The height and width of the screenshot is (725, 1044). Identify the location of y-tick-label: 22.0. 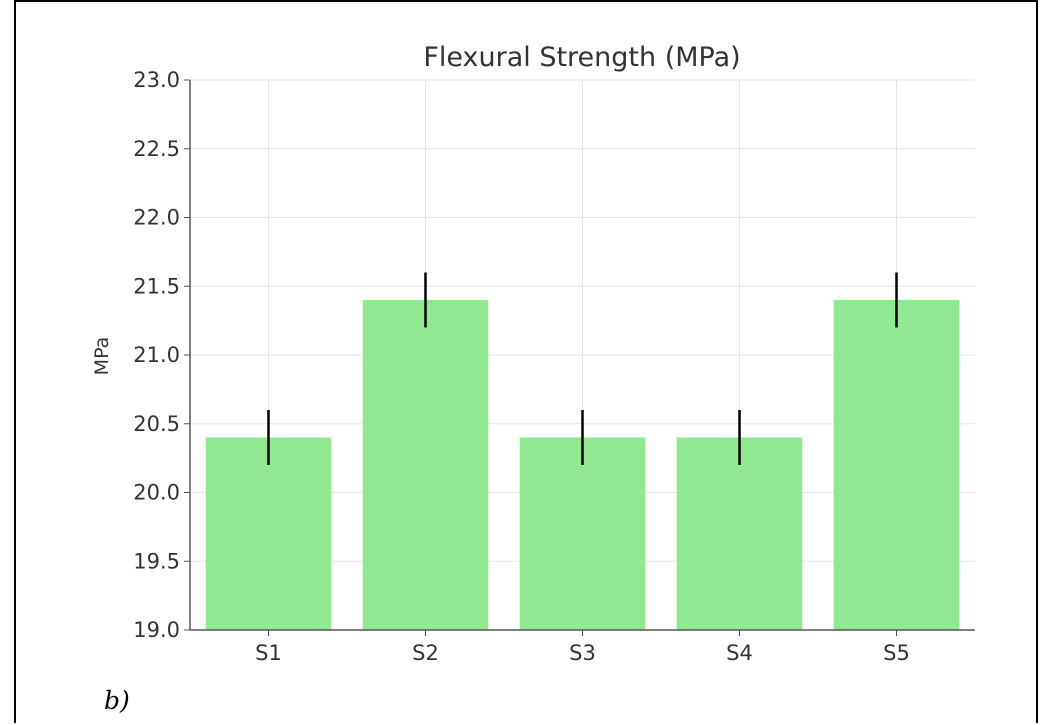
(156, 218).